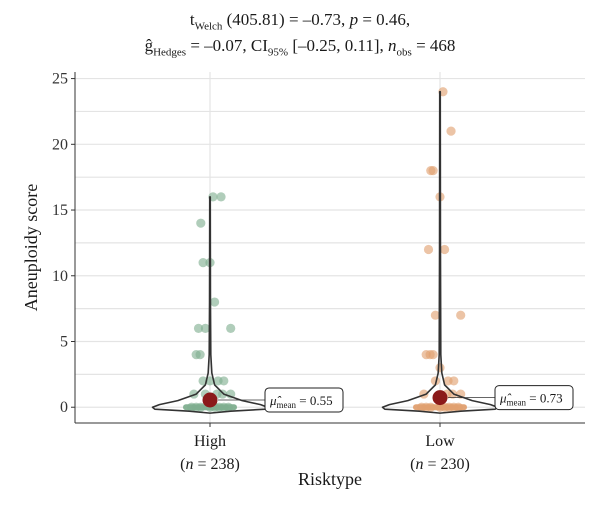  What do you see at coordinates (60, 144) in the screenshot?
I see `y-tick-label: 20` at bounding box center [60, 144].